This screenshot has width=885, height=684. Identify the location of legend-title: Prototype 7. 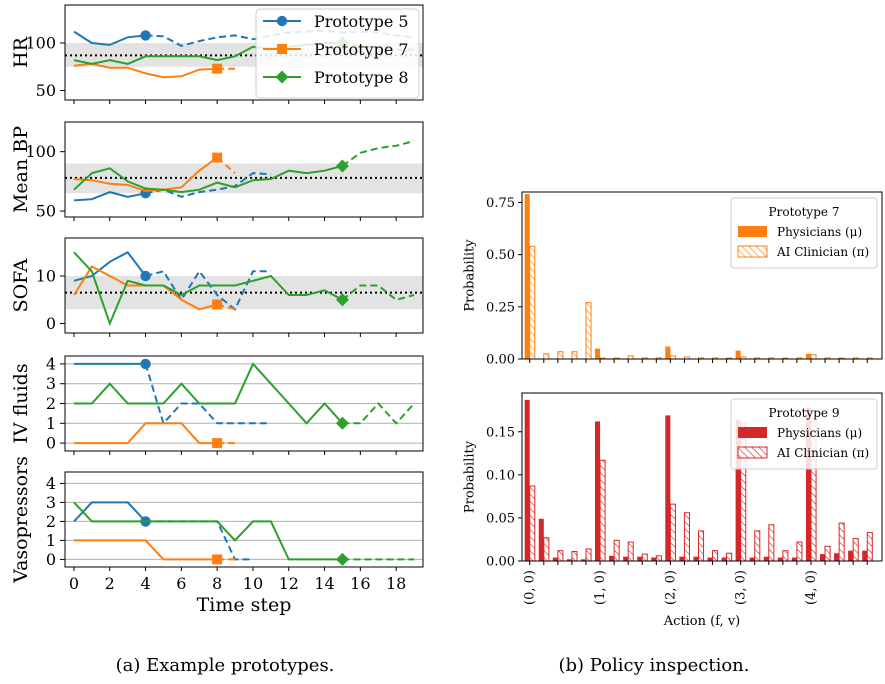
(804, 212).